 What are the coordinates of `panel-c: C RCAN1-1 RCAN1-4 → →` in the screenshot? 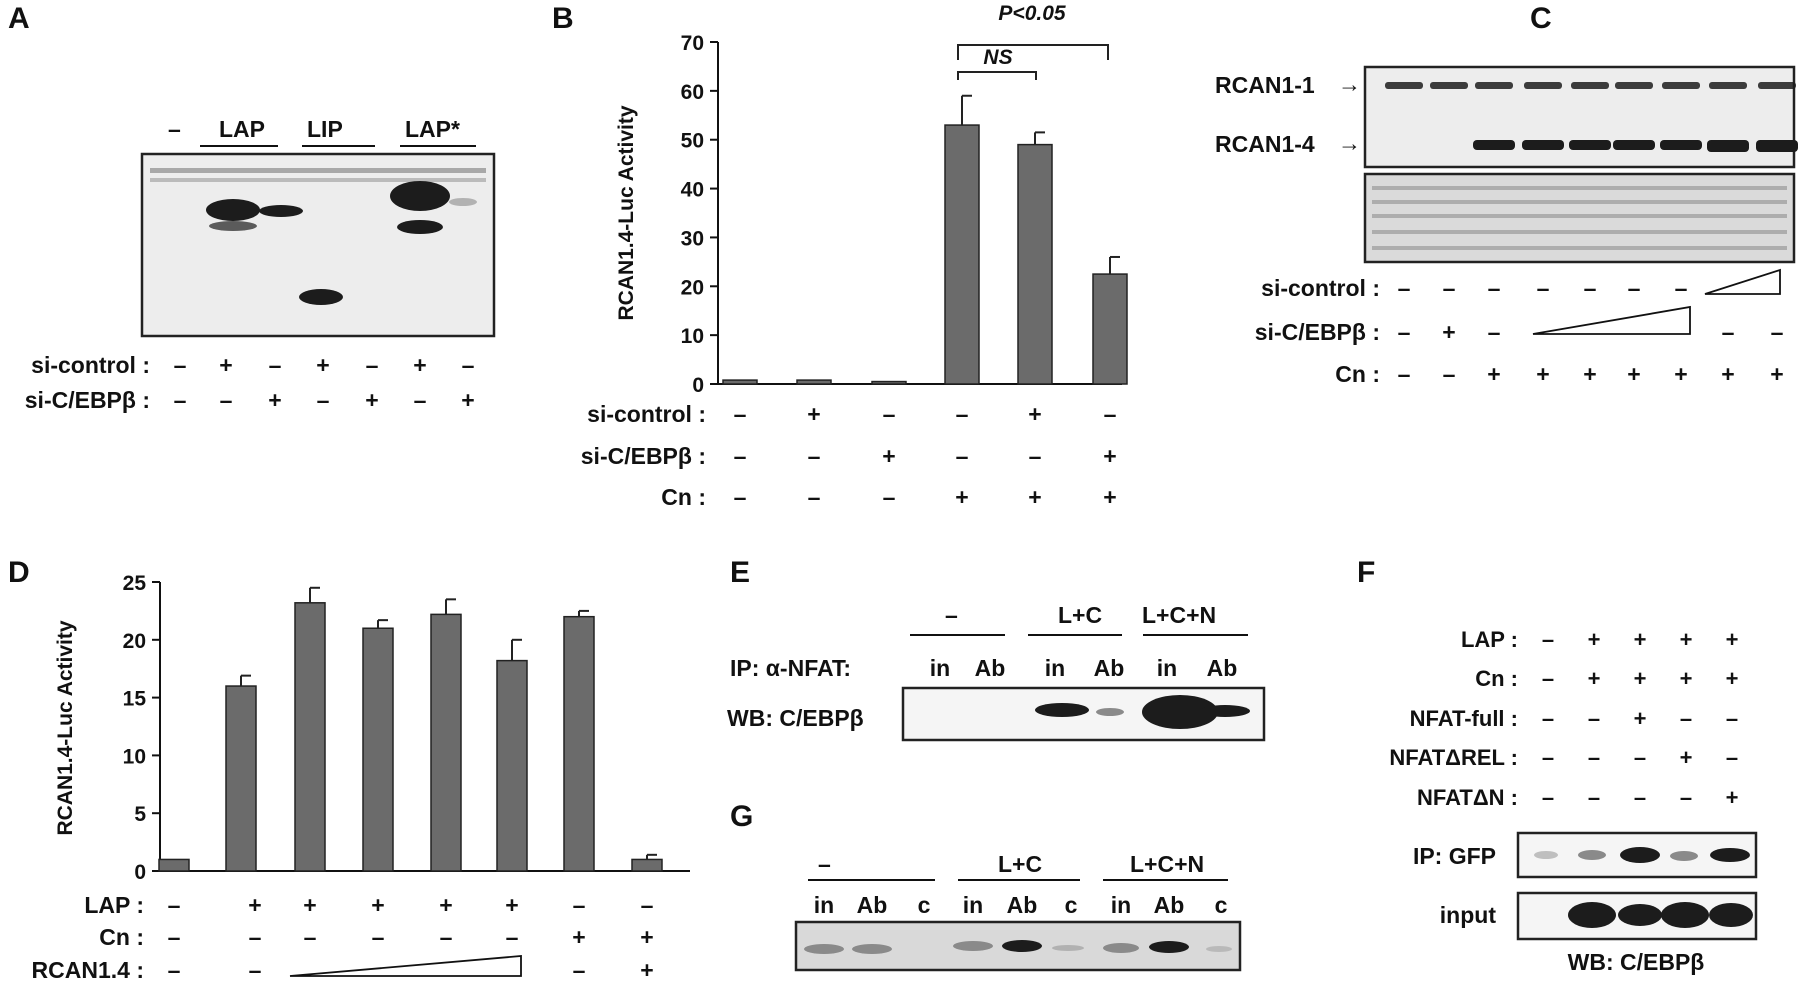 It's located at (1506, 168).